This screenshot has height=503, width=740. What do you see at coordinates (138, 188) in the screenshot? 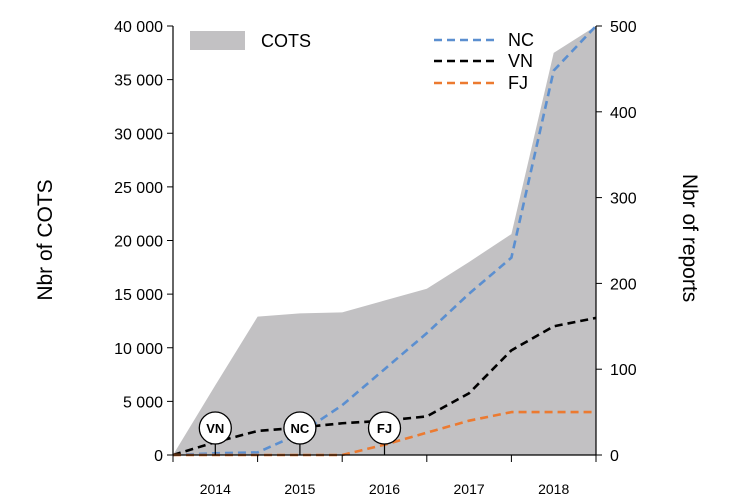
I see `left-tick-label: 25 000` at bounding box center [138, 188].